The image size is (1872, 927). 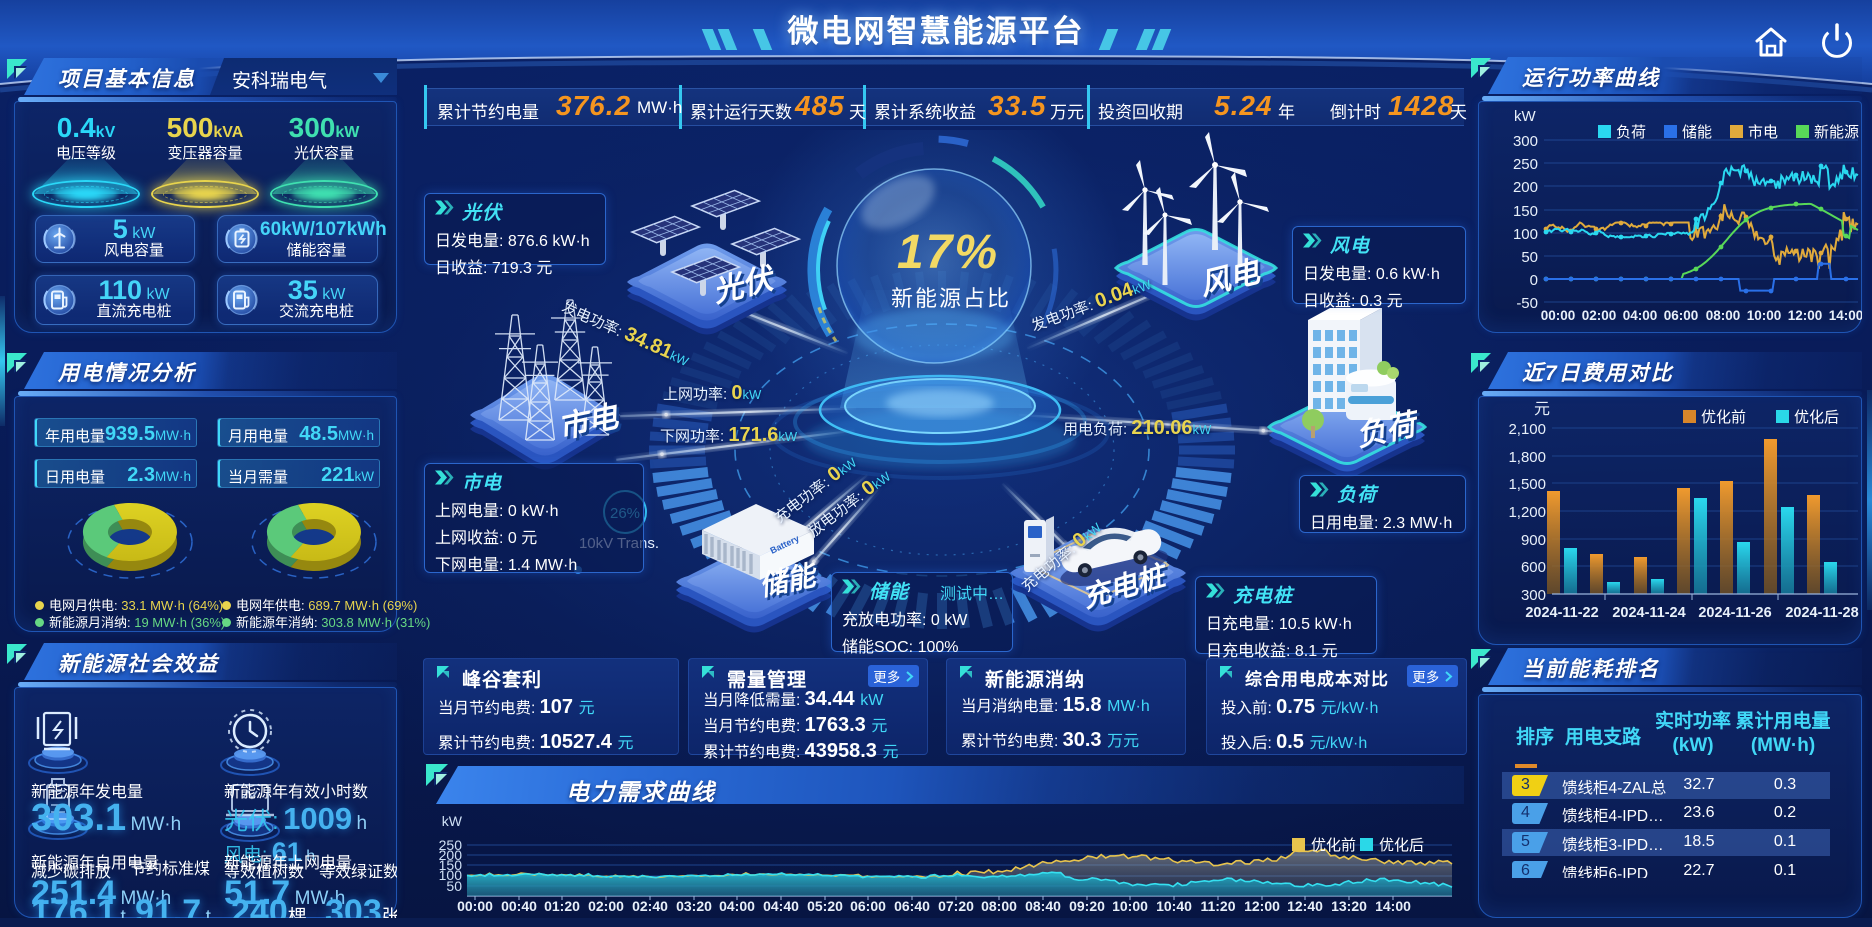 I want to click on svg-text: 负荷, so click(x=1631, y=132).